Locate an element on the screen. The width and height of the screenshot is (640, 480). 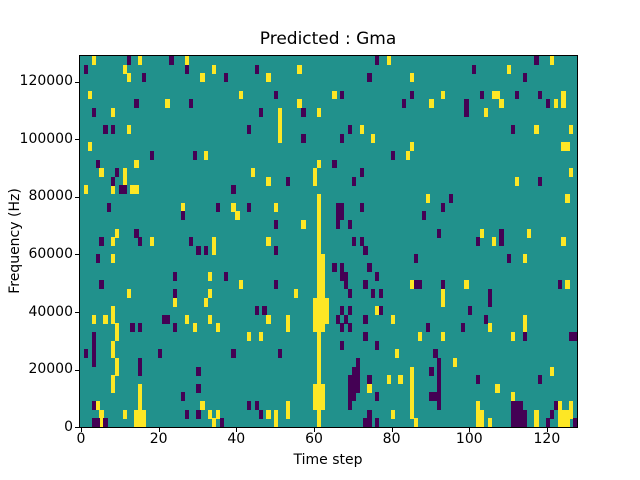
x-tick-label: 60 is located at coordinates (314, 439).